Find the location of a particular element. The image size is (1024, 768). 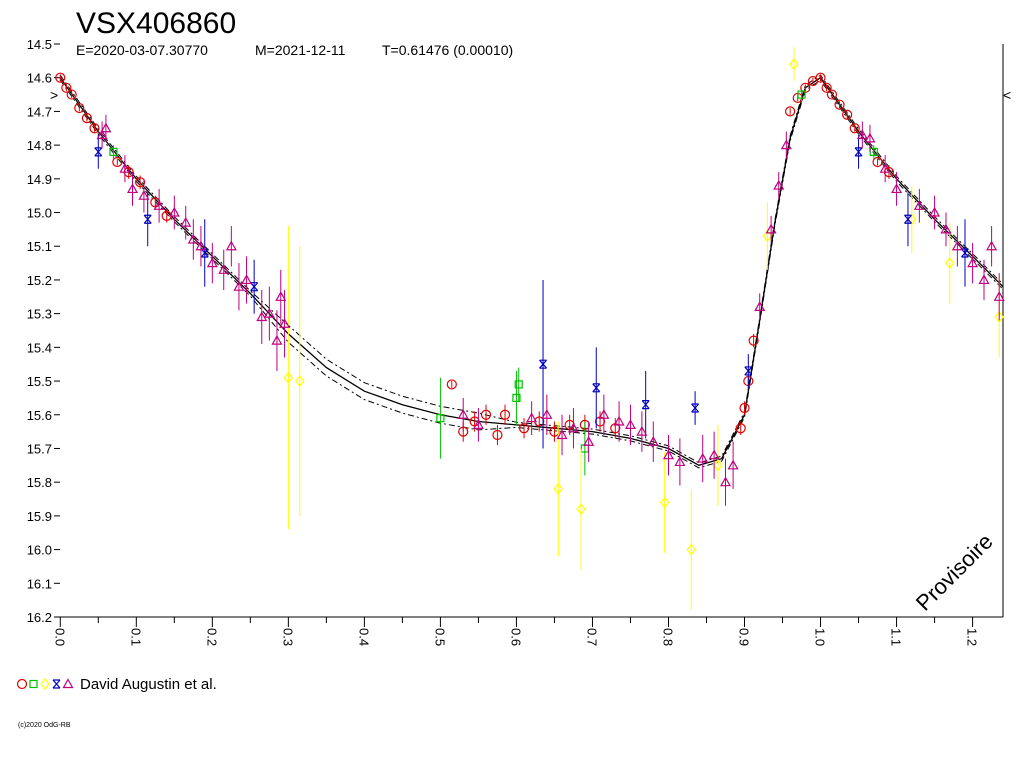

y-tick-label: 14.7 is located at coordinates (39, 111).